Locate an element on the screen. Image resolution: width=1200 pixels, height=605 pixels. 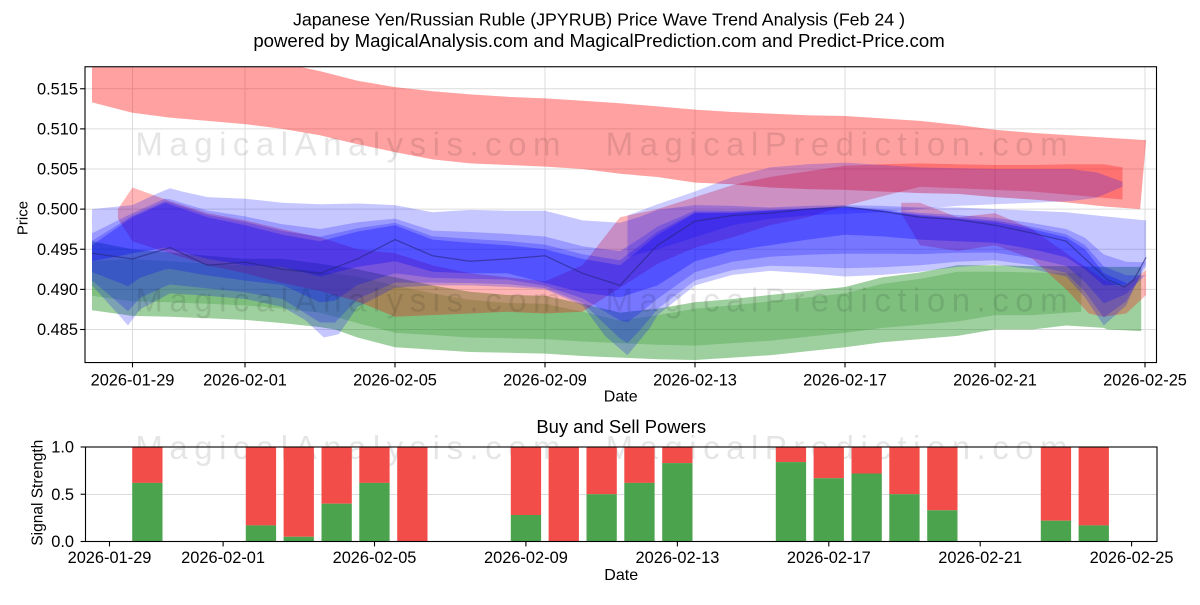
svg-text: Price is located at coordinates (23, 218).